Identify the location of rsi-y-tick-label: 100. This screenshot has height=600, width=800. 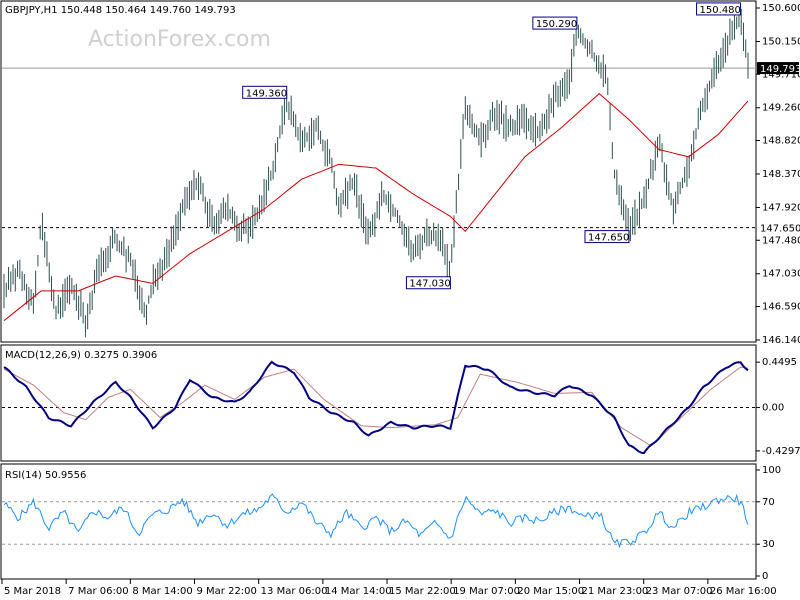
(771, 470).